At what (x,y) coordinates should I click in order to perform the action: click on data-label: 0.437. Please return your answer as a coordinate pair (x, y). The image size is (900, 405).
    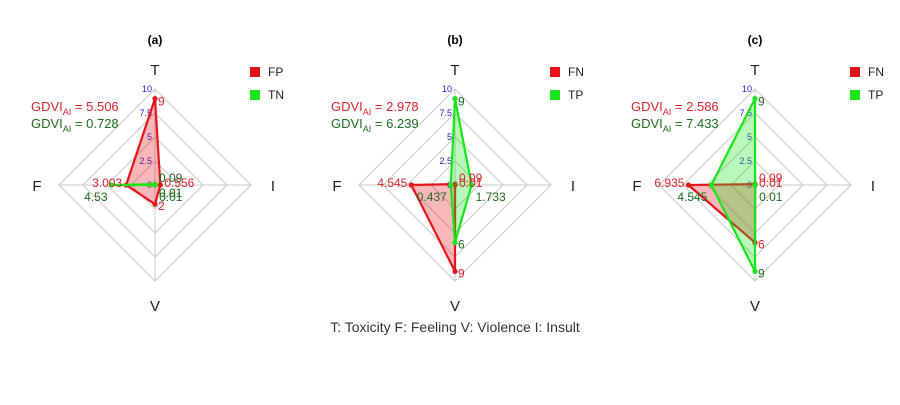
    Looking at the image, I should click on (432, 197).